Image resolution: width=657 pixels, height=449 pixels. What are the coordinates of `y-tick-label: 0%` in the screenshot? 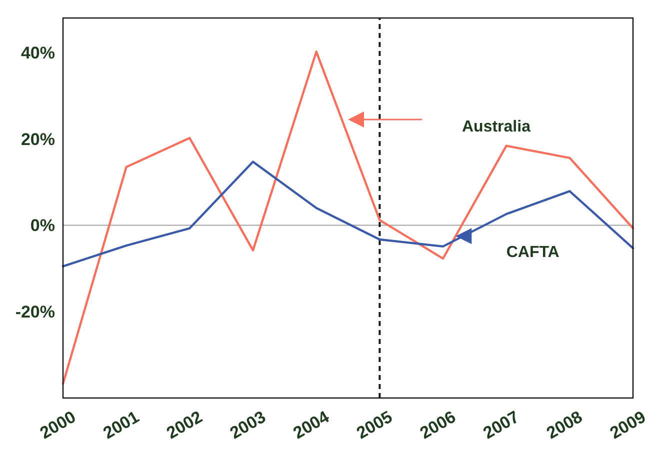 It's located at (42, 226).